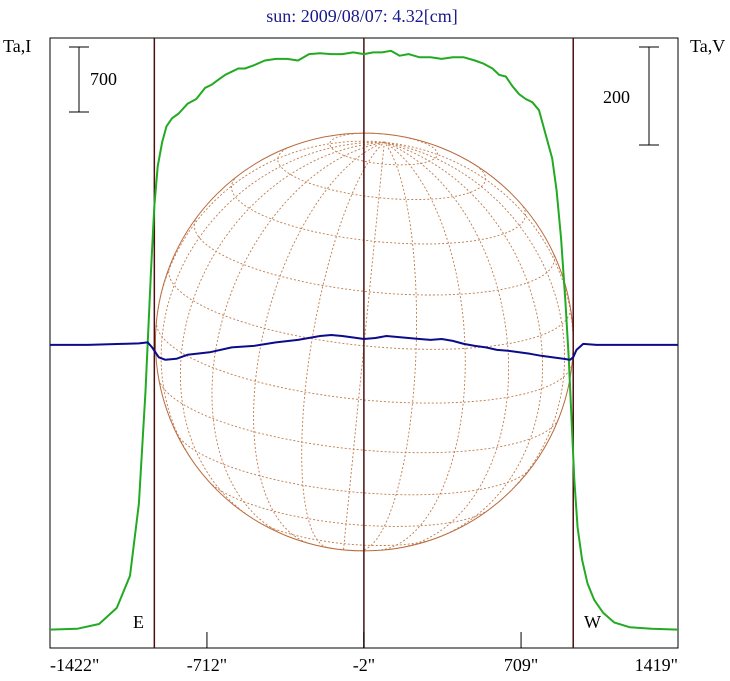 Image resolution: width=730 pixels, height=681 pixels. What do you see at coordinates (362, 16) in the screenshot?
I see `chart-title: sun: 2009/08/07: 4.32[cm]` at bounding box center [362, 16].